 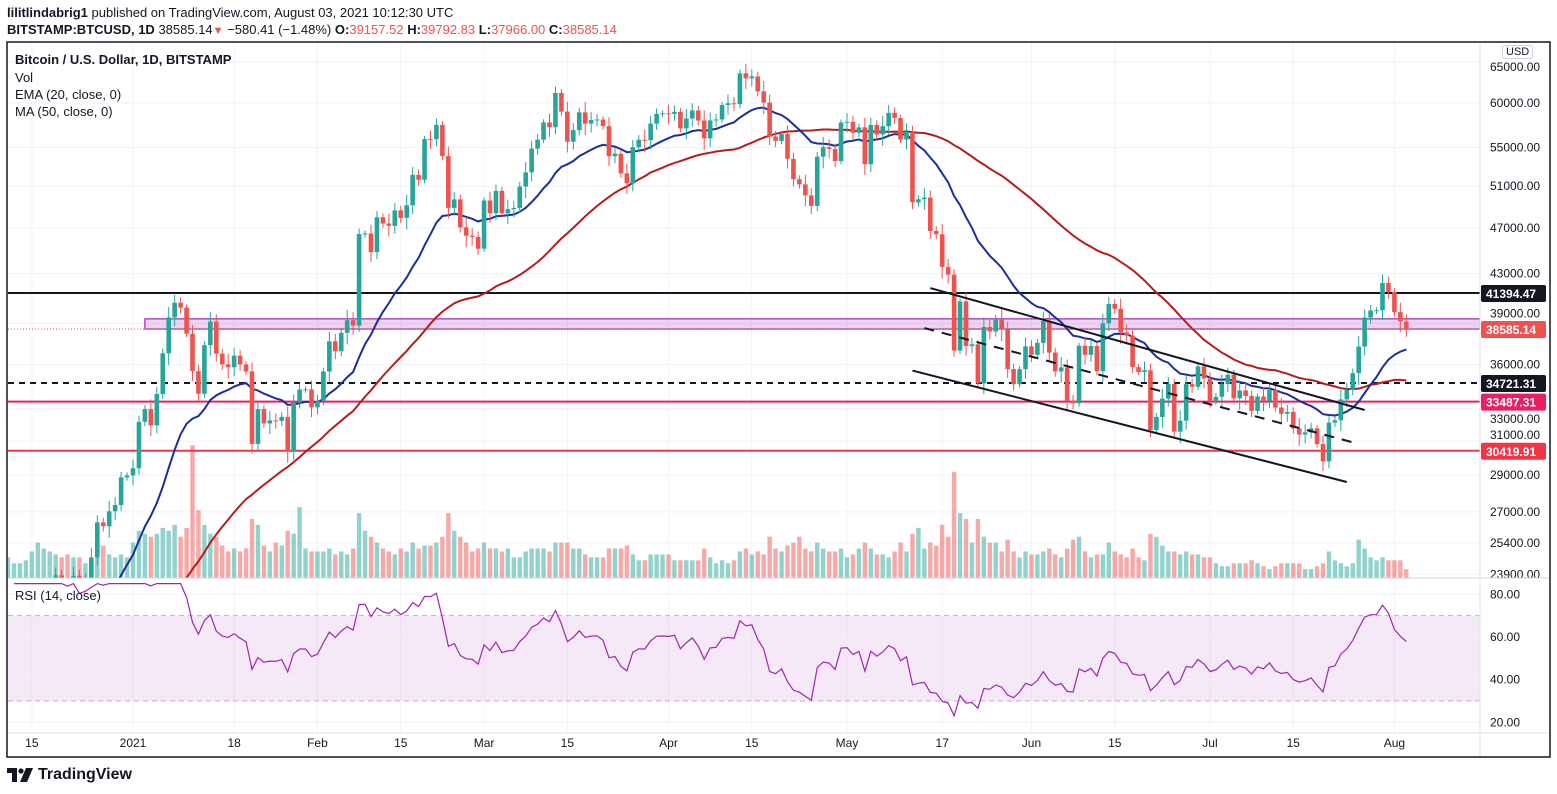 What do you see at coordinates (1138, 385) in the screenshot?
I see `trendlines` at bounding box center [1138, 385].